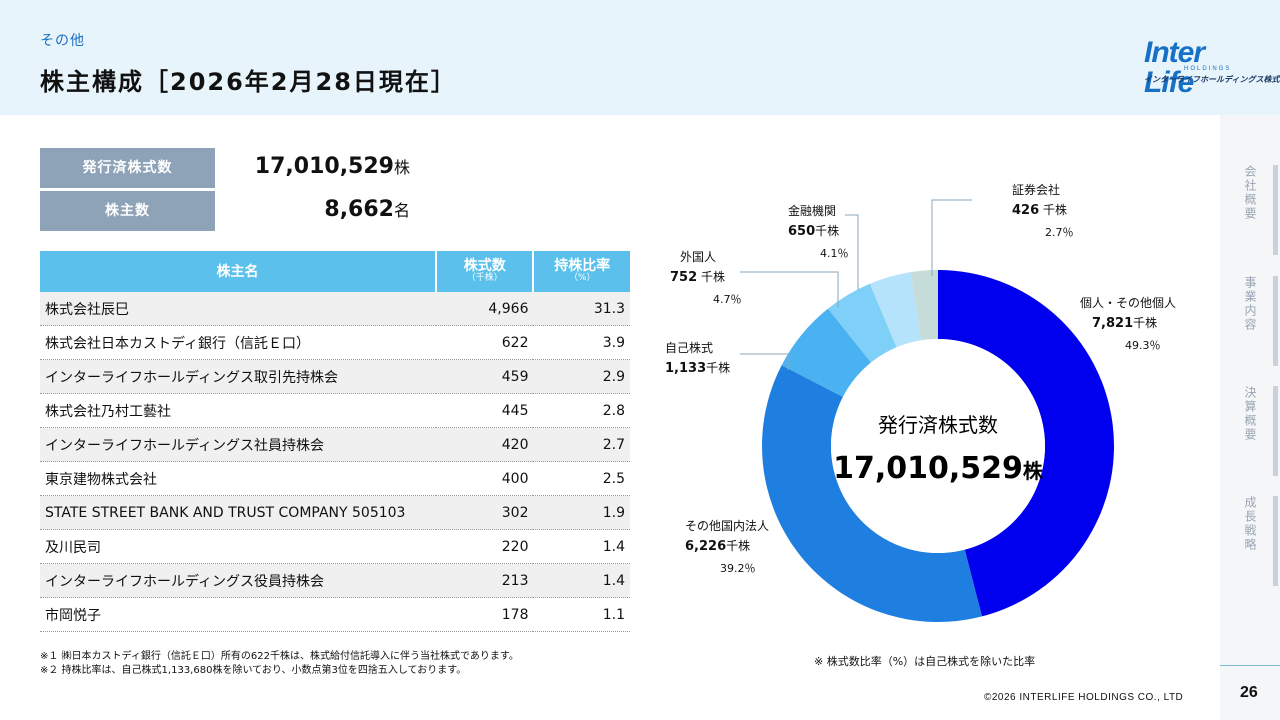 The width and height of the screenshot is (1280, 720). Describe the element at coordinates (925, 661) in the screenshot. I see `chart-note: ※ 株式数比率（%）は自己株式を除いた比率` at that location.